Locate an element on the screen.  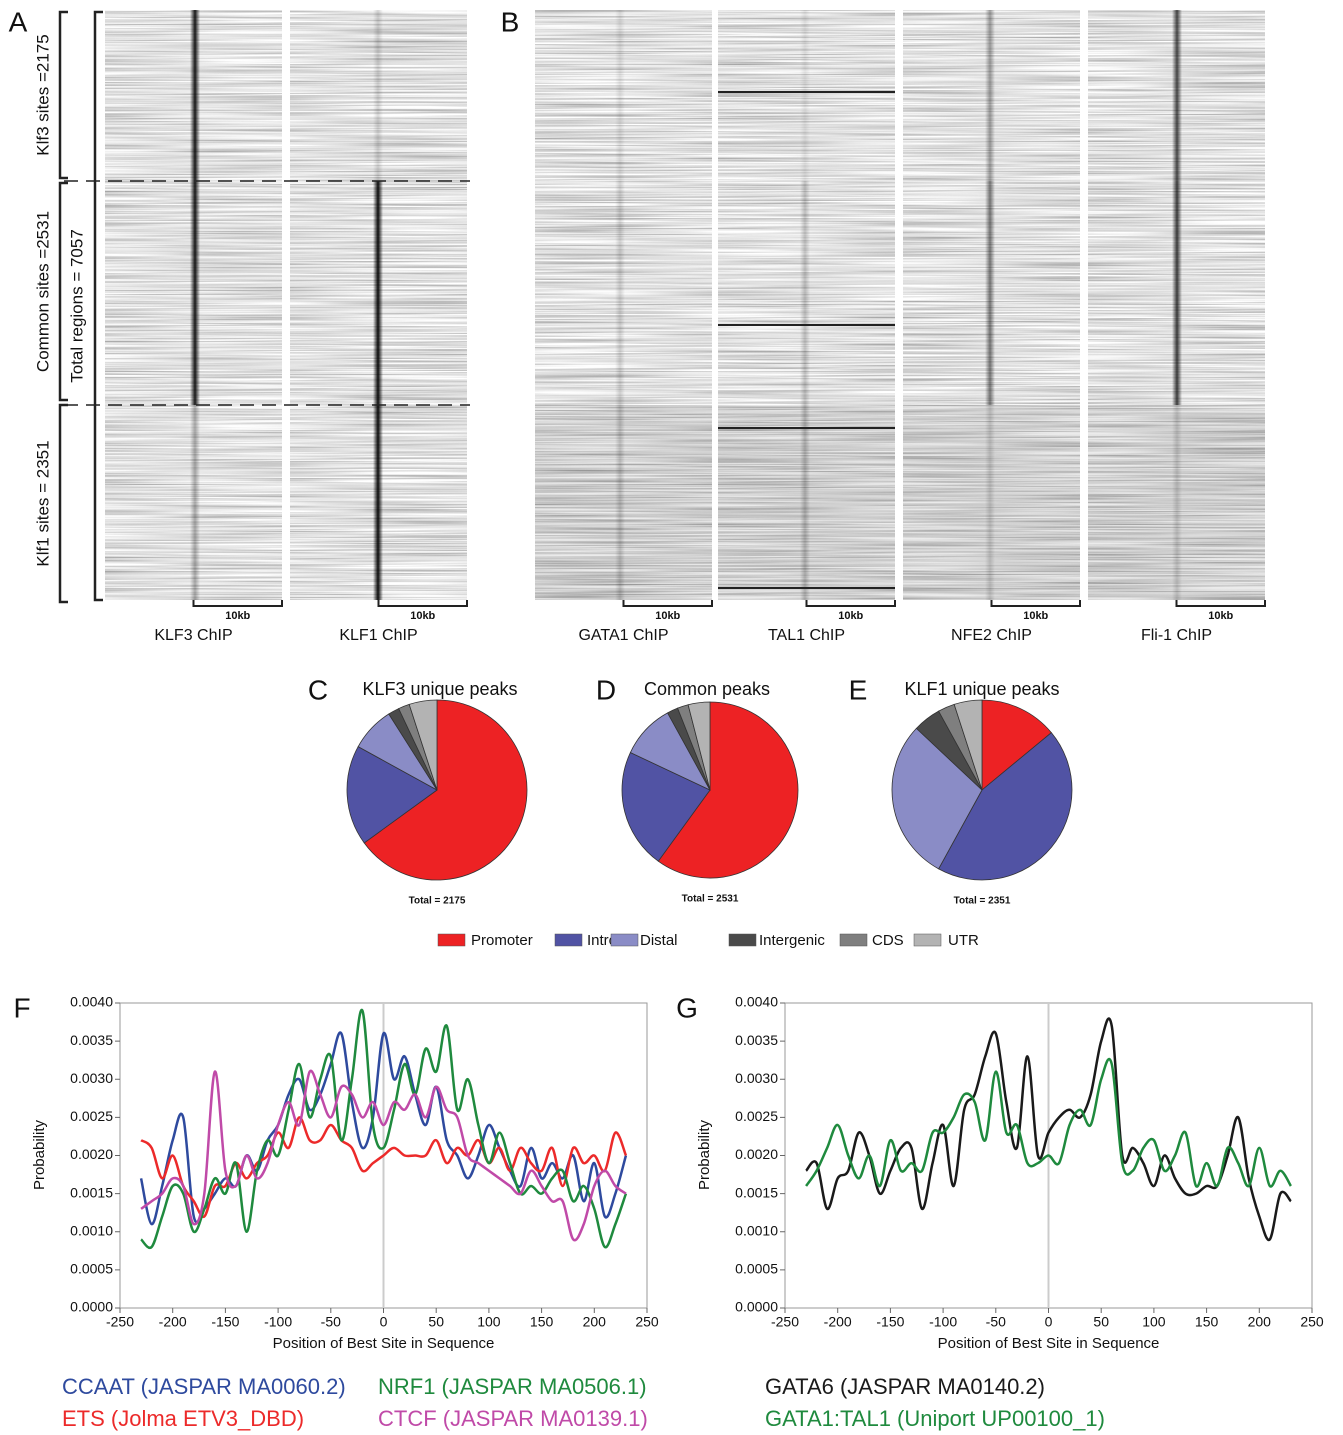
legend-label: CCAAT (JASPAR MA0060.2) is located at coordinates (204, 1386).